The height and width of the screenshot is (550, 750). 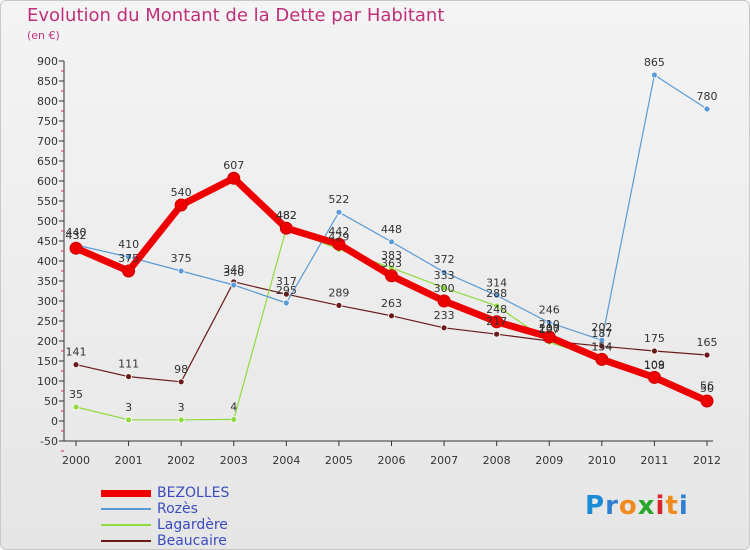 I want to click on data-label: 780, so click(x=707, y=96).